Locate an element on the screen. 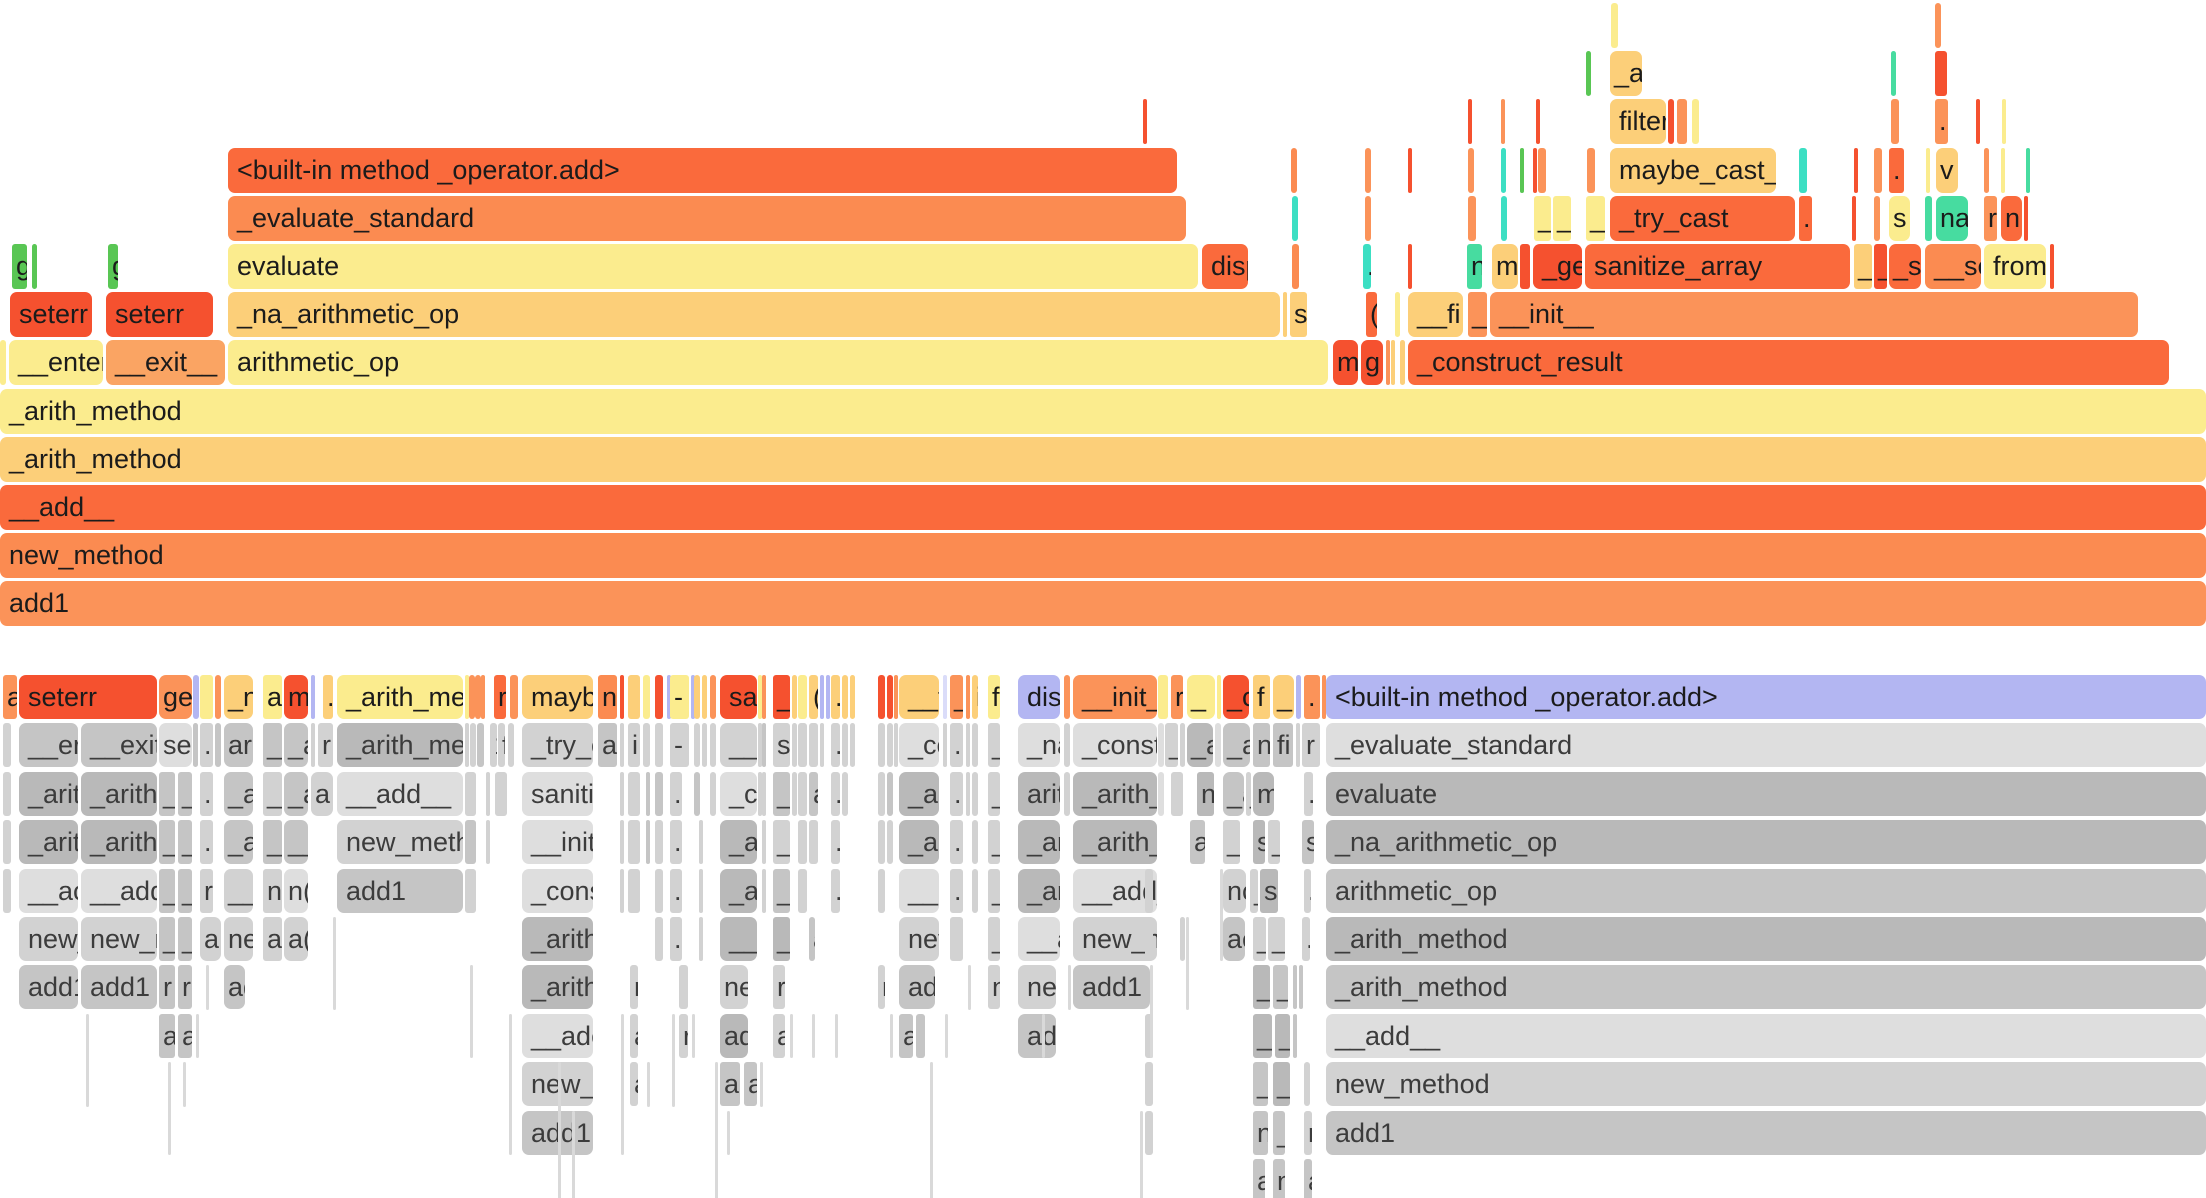  flame-segment: new_ is located at coordinates (48, 939).